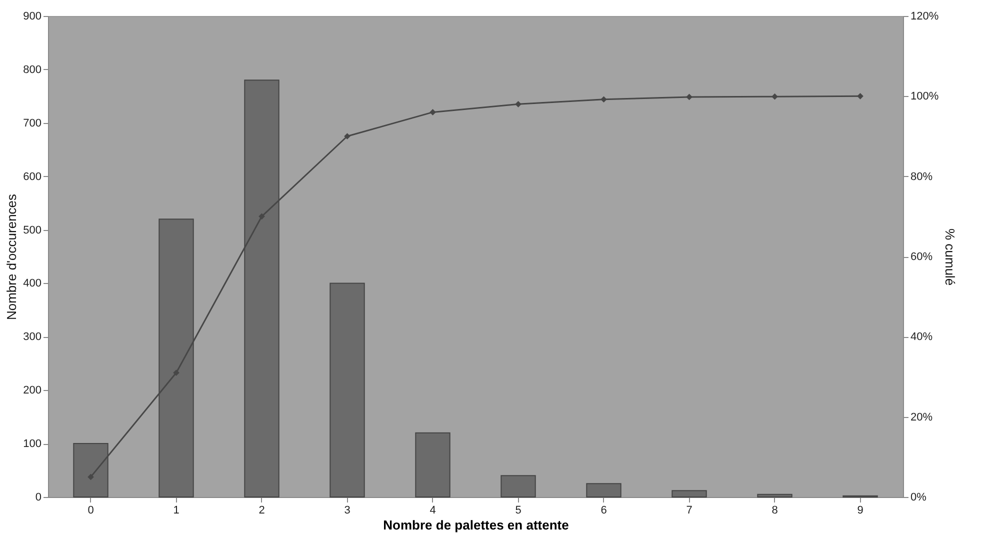 Image resolution: width=986 pixels, height=551 pixels. What do you see at coordinates (921, 176) in the screenshot?
I see `y2-tick-label: 80%` at bounding box center [921, 176].